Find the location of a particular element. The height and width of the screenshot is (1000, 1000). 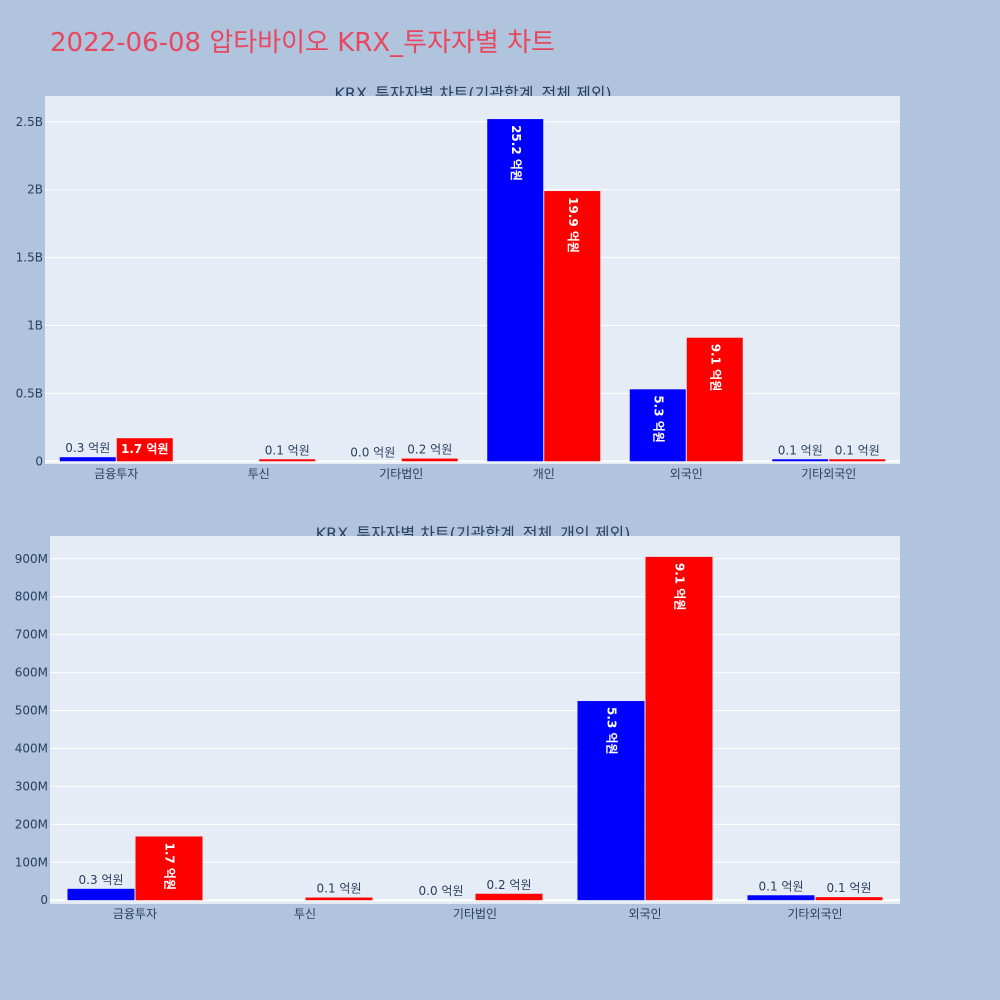

data-label: 19.9 억원 is located at coordinates (573, 225).